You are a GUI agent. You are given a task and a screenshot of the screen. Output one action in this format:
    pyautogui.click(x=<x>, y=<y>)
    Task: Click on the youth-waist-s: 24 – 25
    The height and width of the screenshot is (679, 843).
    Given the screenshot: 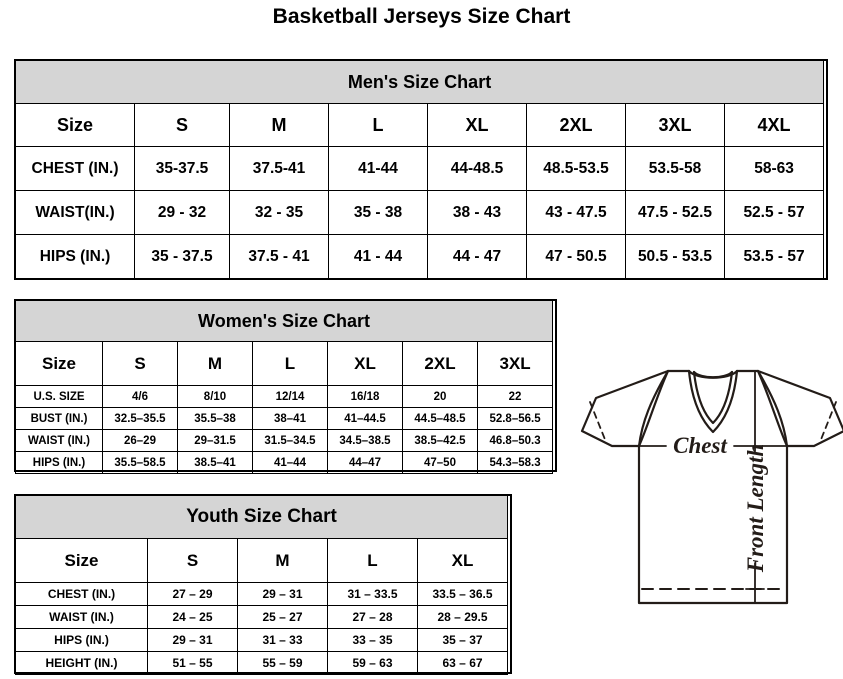 What is the action you would take?
    pyautogui.click(x=192, y=617)
    